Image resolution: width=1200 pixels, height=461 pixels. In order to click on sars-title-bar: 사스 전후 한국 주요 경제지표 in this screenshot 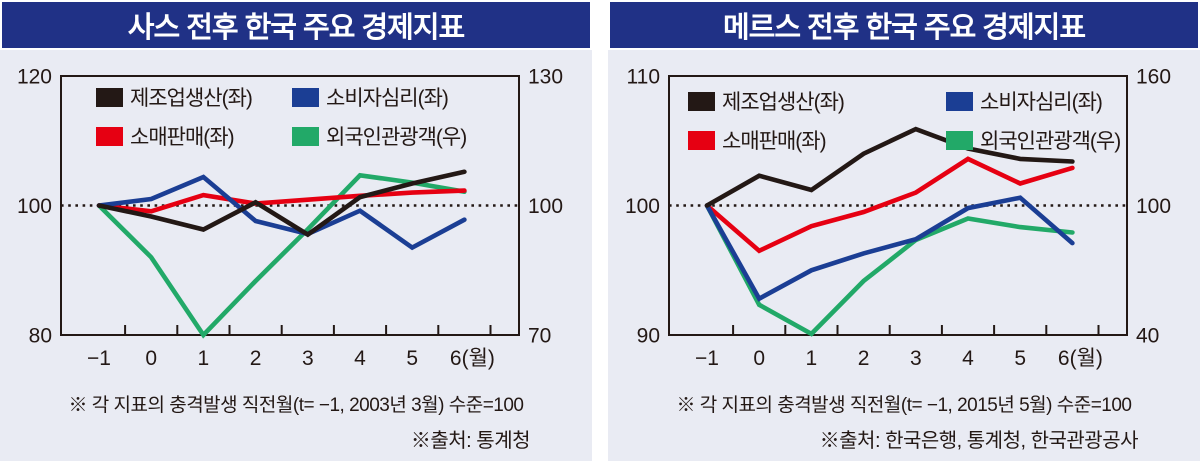, I will do `click(296, 25)`.